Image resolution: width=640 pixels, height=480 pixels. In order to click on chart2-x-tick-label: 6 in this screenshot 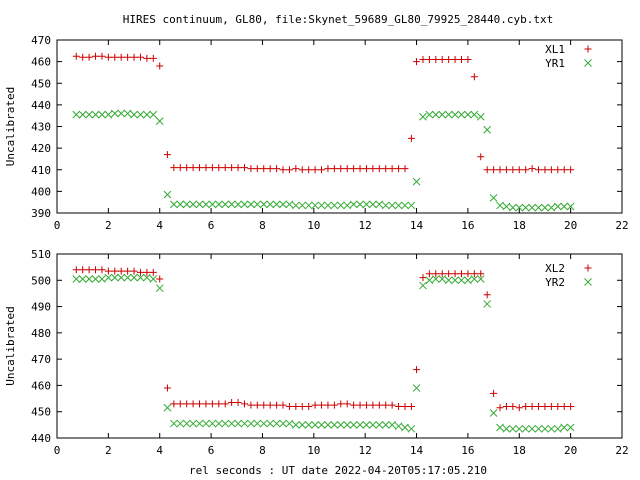, I will do `click(211, 450)`.